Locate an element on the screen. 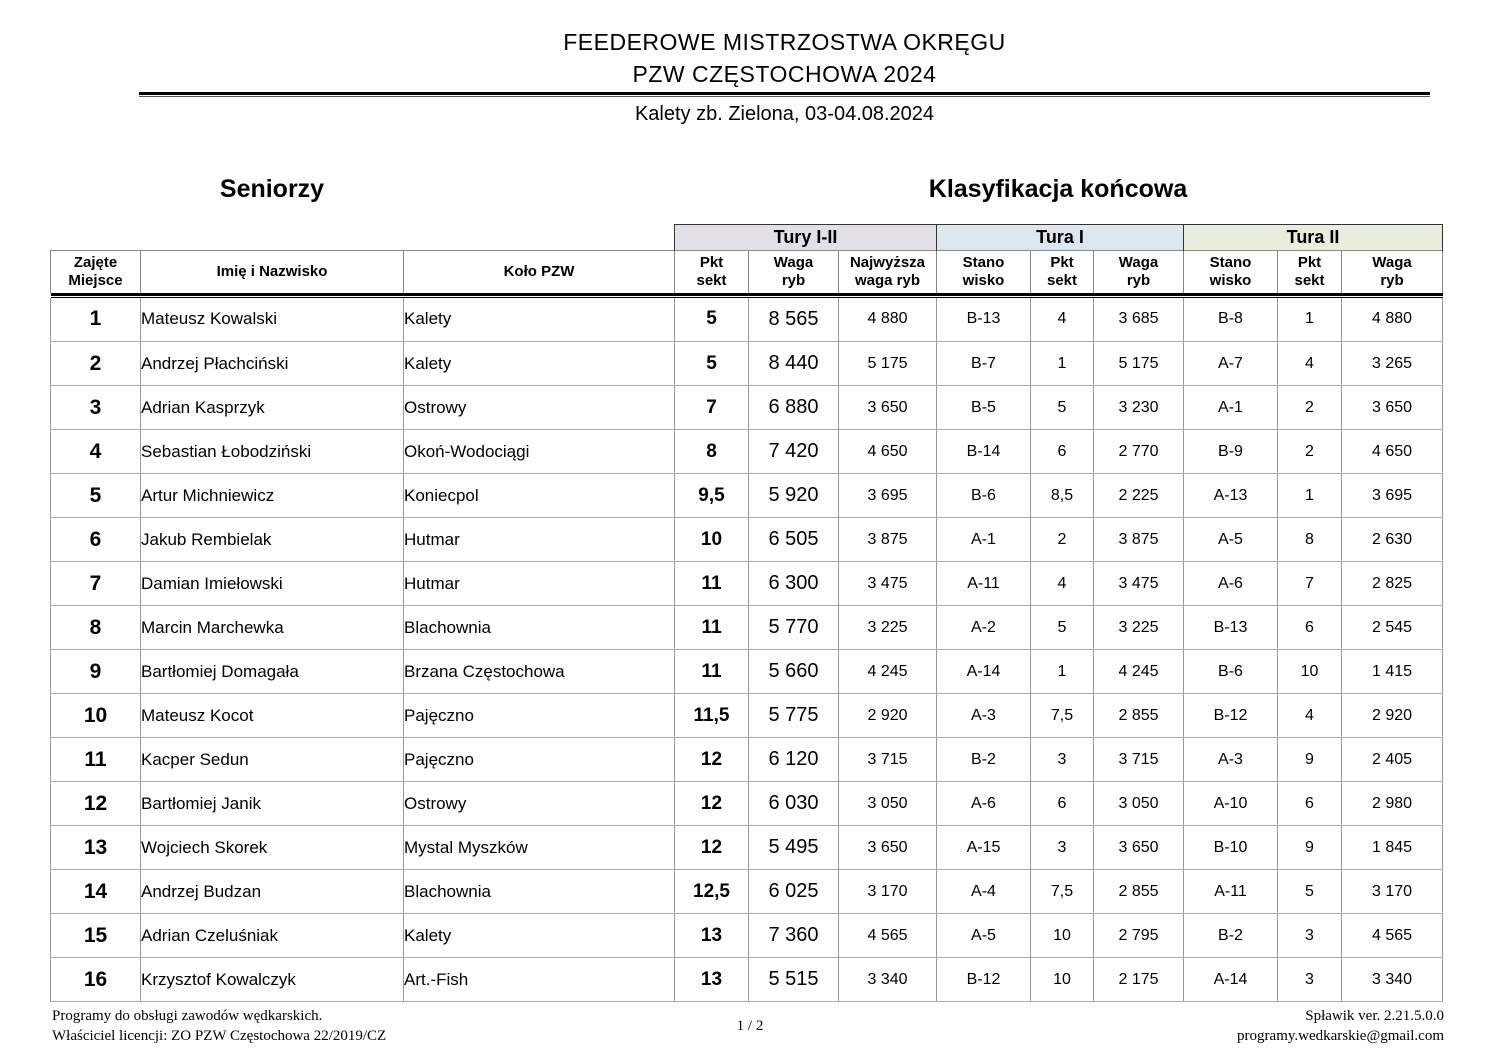  cell-t2_stano: B-12 is located at coordinates (1230, 715).